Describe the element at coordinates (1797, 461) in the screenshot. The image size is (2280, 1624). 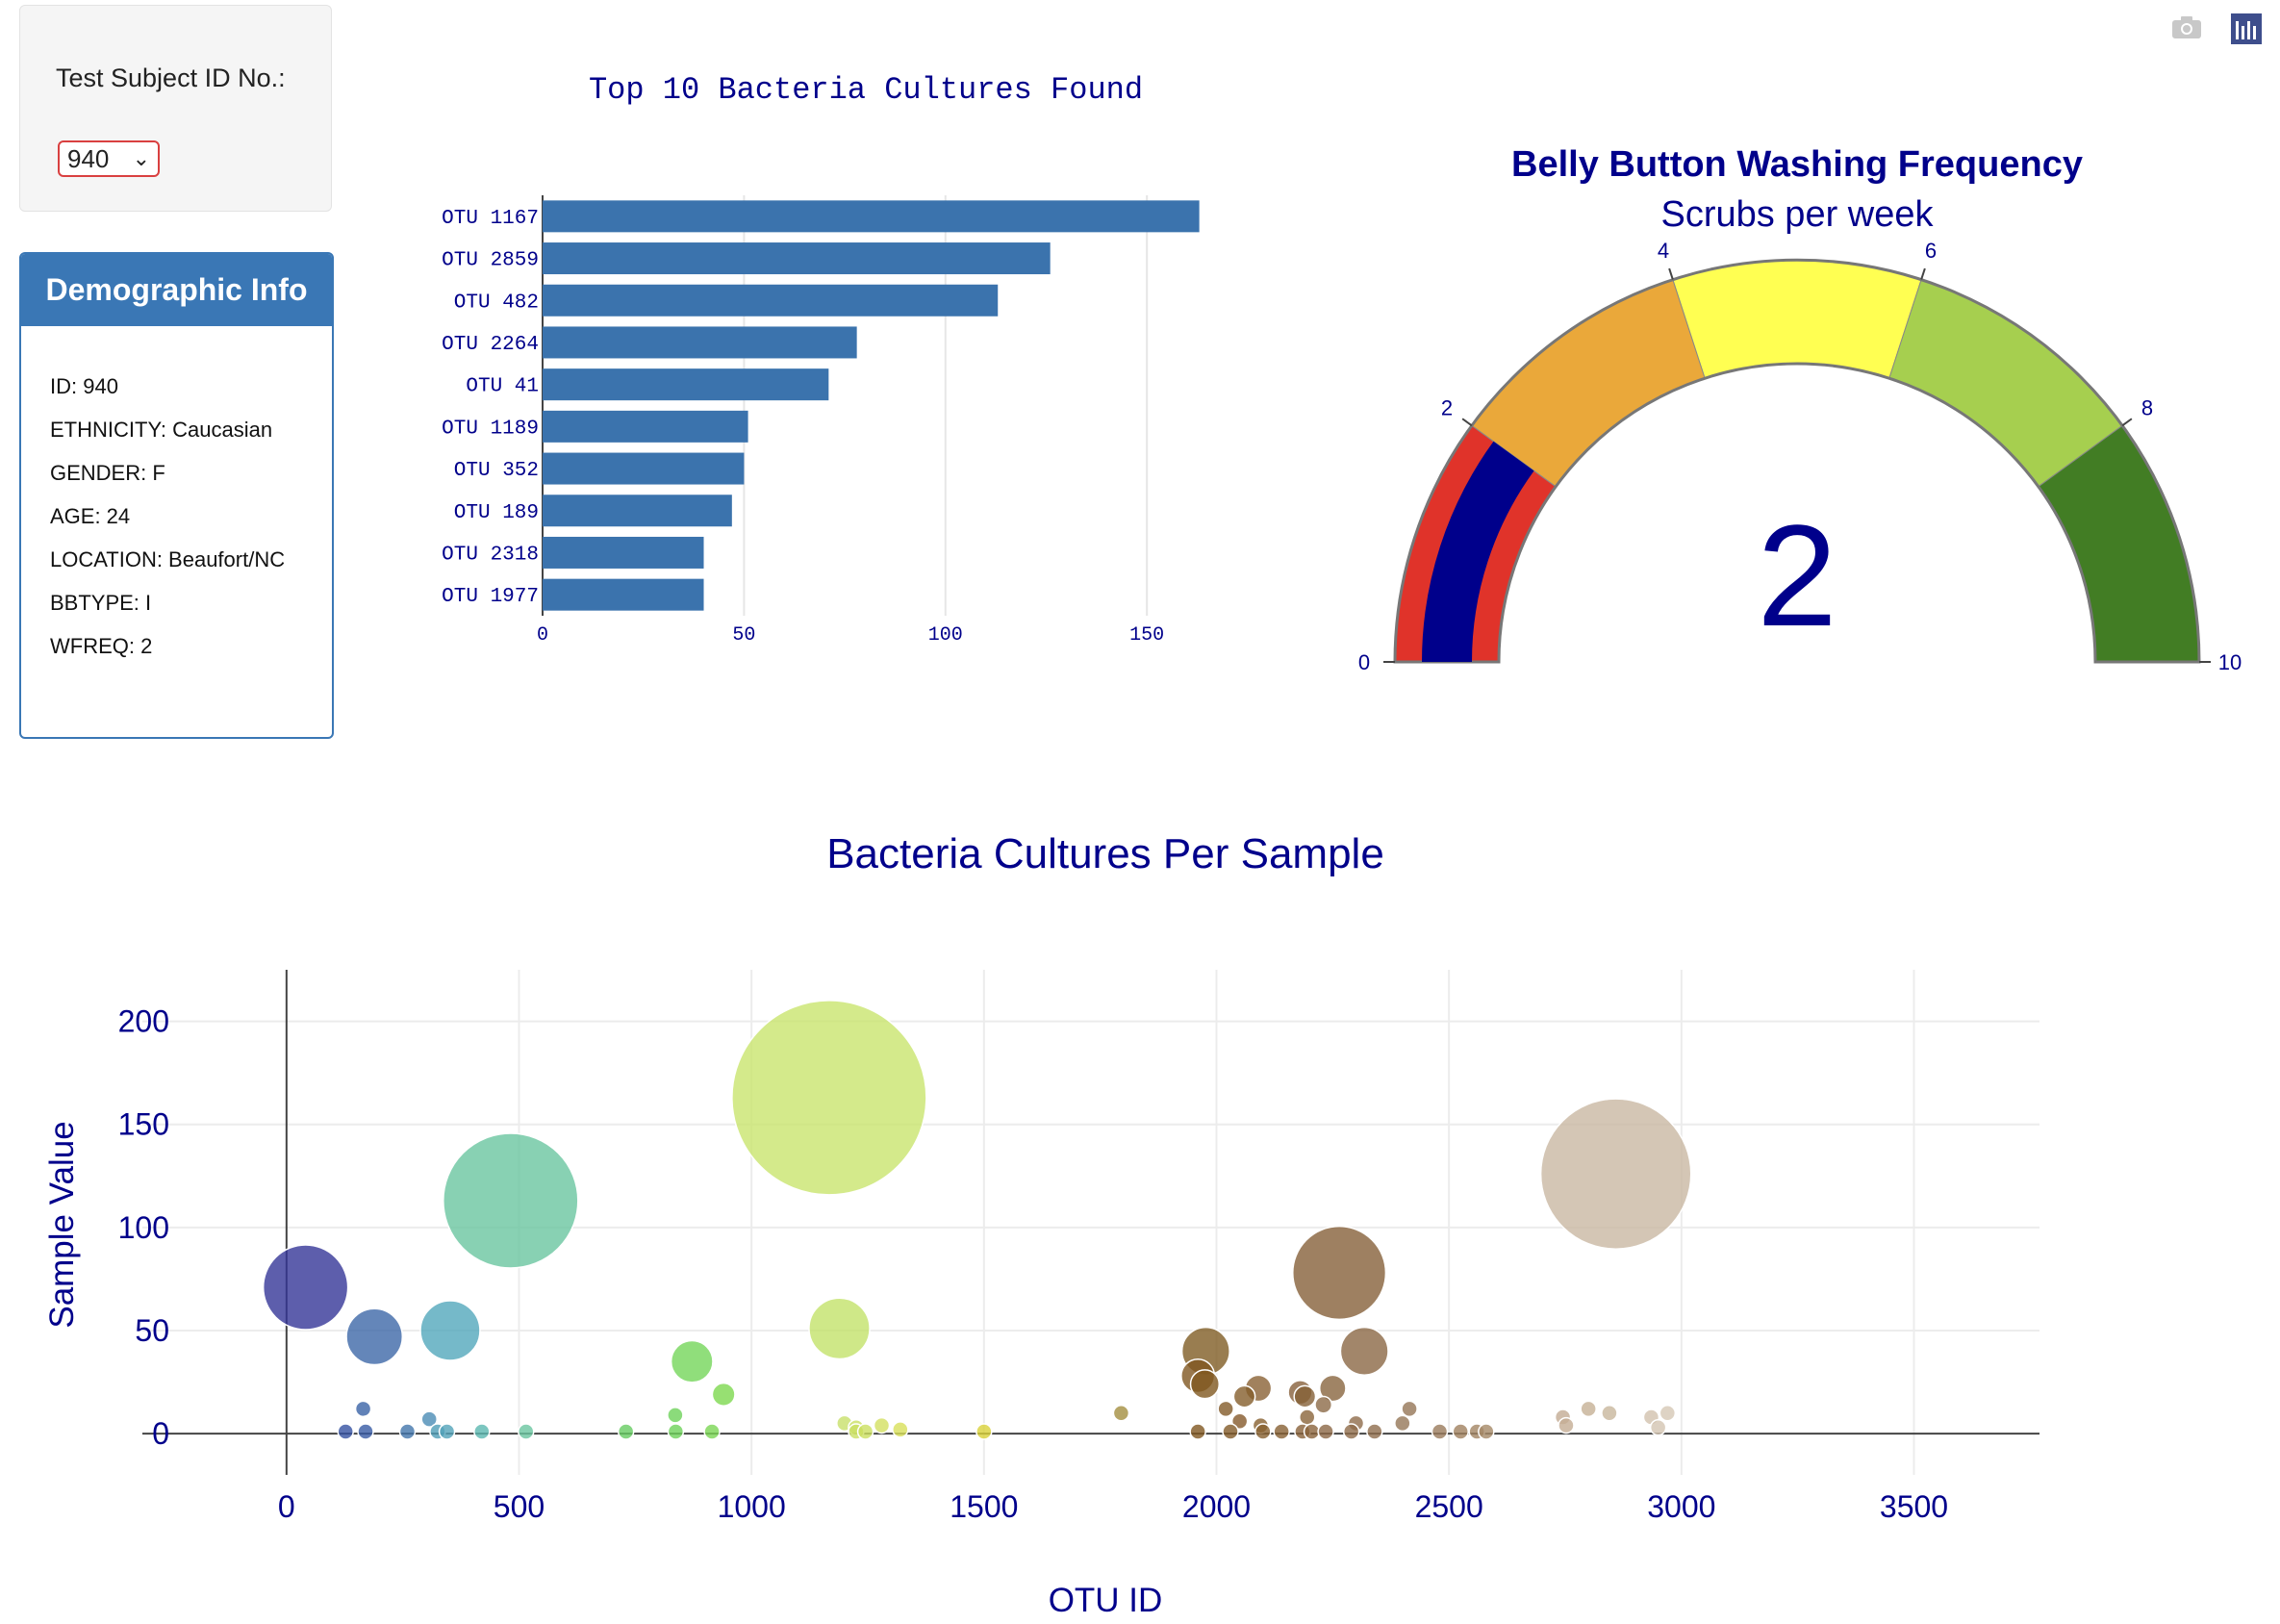
I see `gauge-outline` at that location.